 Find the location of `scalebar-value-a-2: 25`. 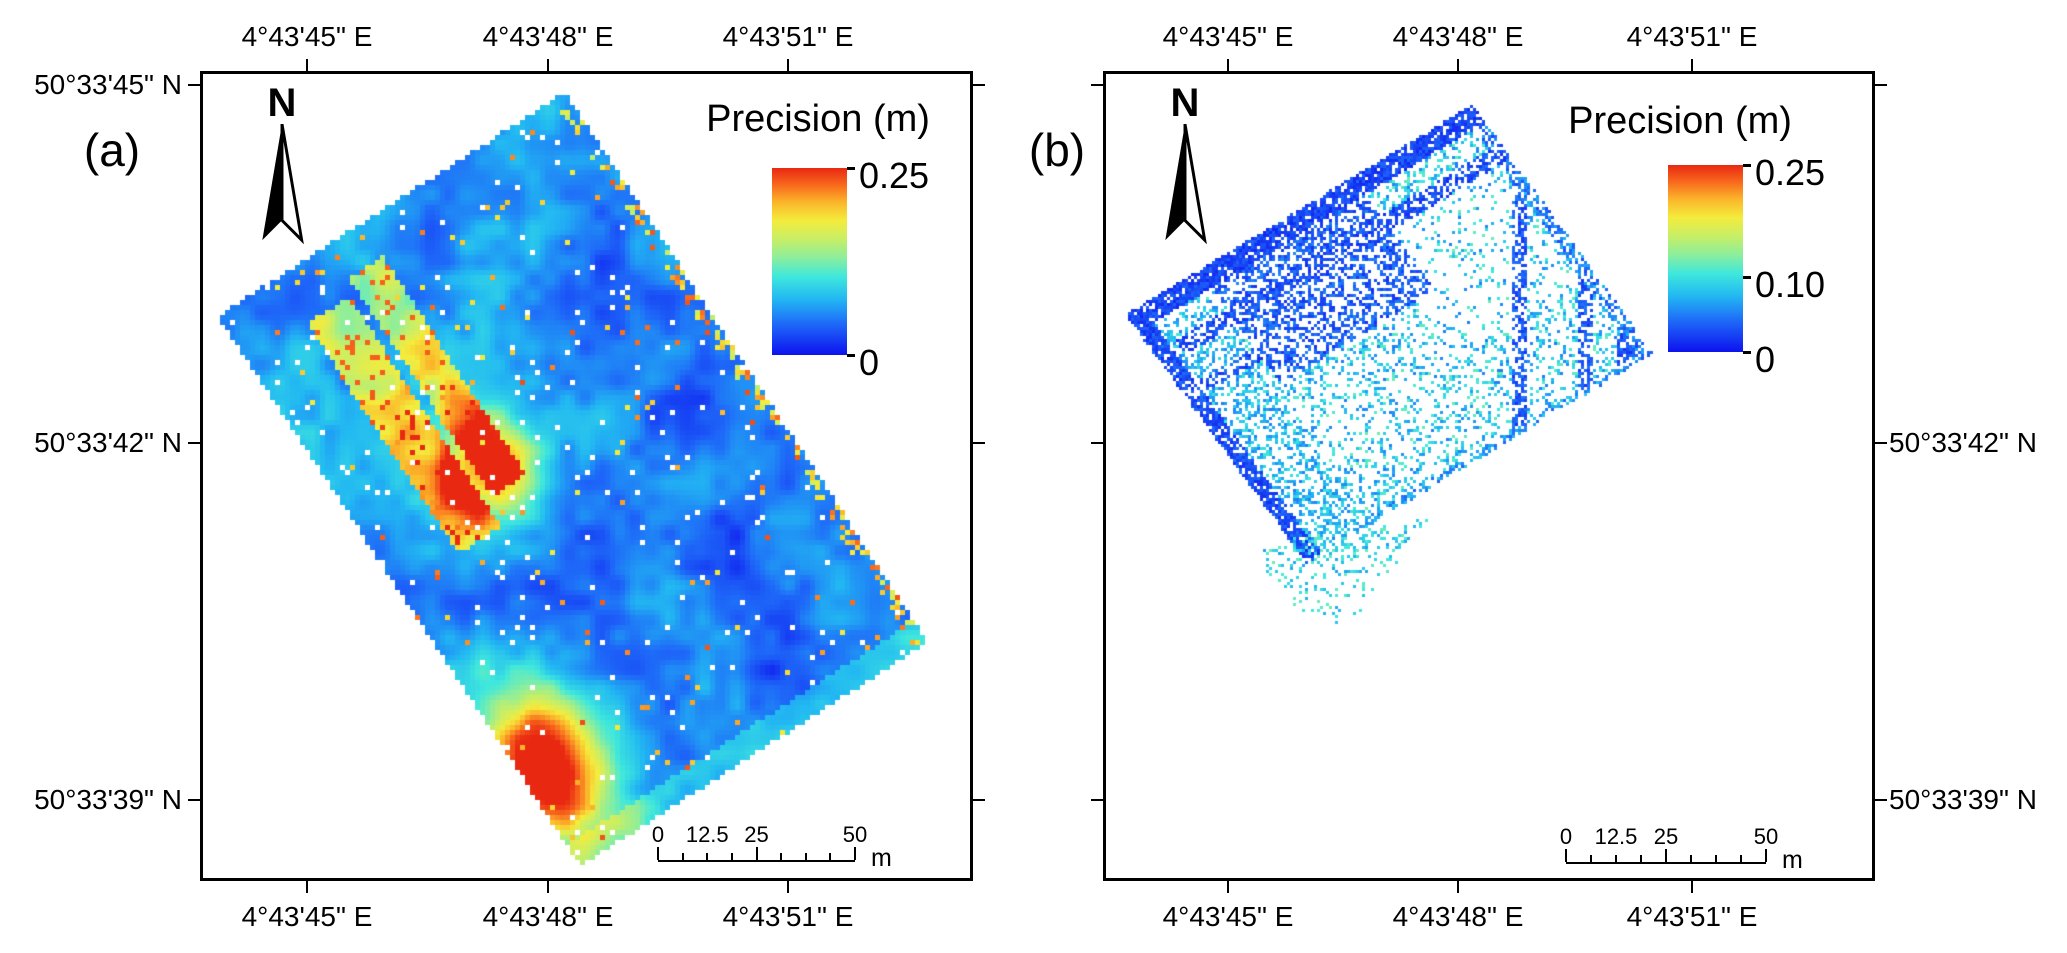

scalebar-value-a-2: 25 is located at coordinates (756, 834).